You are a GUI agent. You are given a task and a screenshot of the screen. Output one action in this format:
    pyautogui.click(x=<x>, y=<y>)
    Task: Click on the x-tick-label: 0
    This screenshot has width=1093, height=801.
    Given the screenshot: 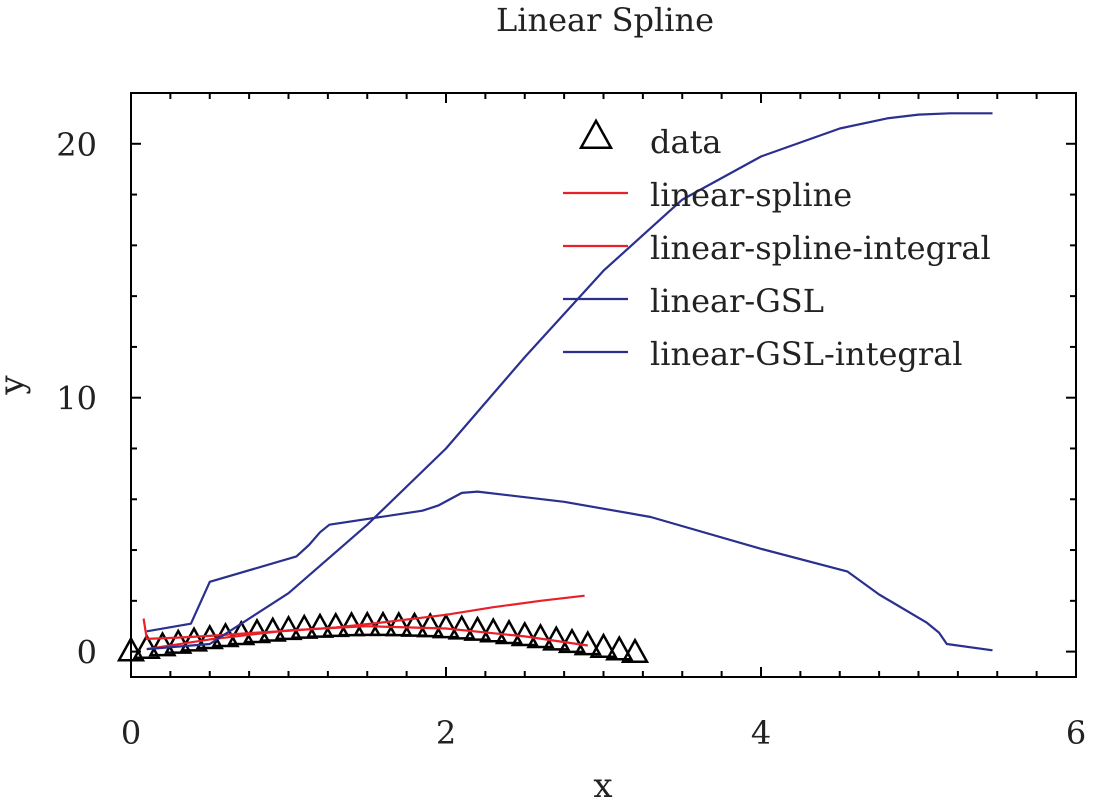 What is the action you would take?
    pyautogui.click(x=131, y=733)
    